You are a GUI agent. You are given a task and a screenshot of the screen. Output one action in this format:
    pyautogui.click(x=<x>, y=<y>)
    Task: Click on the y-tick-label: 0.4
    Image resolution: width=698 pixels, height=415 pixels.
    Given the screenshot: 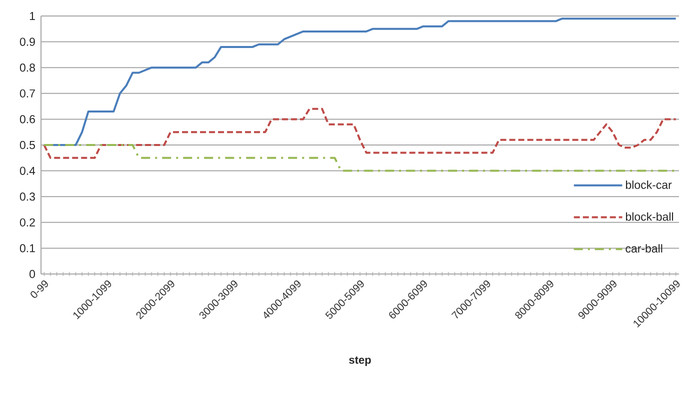 What is the action you would take?
    pyautogui.click(x=28, y=170)
    